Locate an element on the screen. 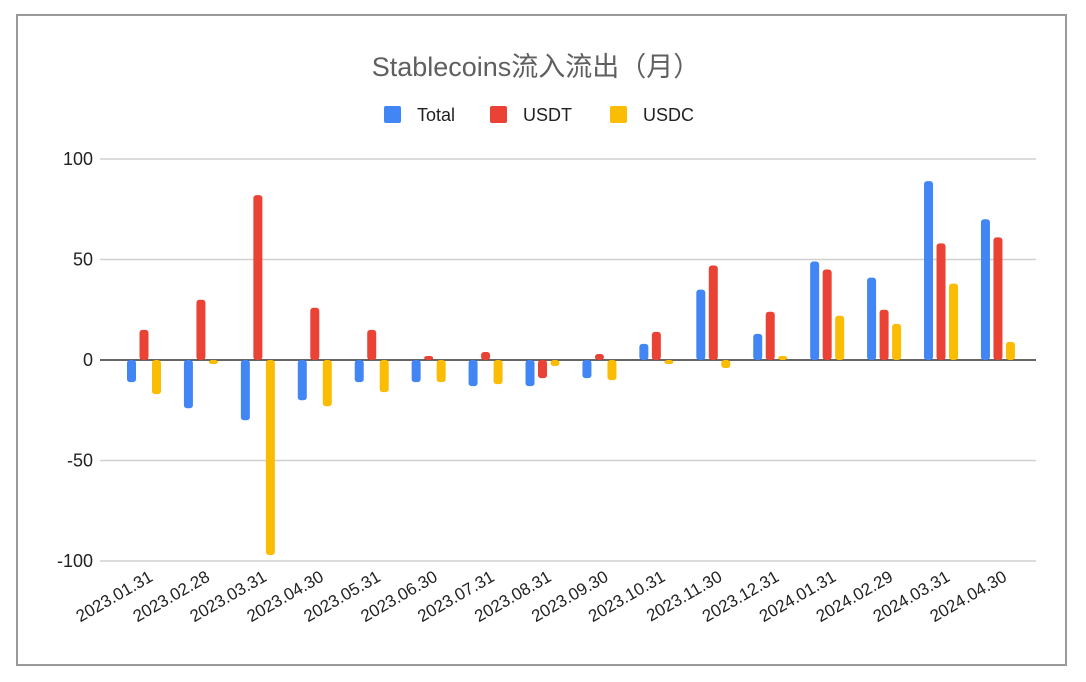  y-tick-label: 50 is located at coordinates (83, 260).